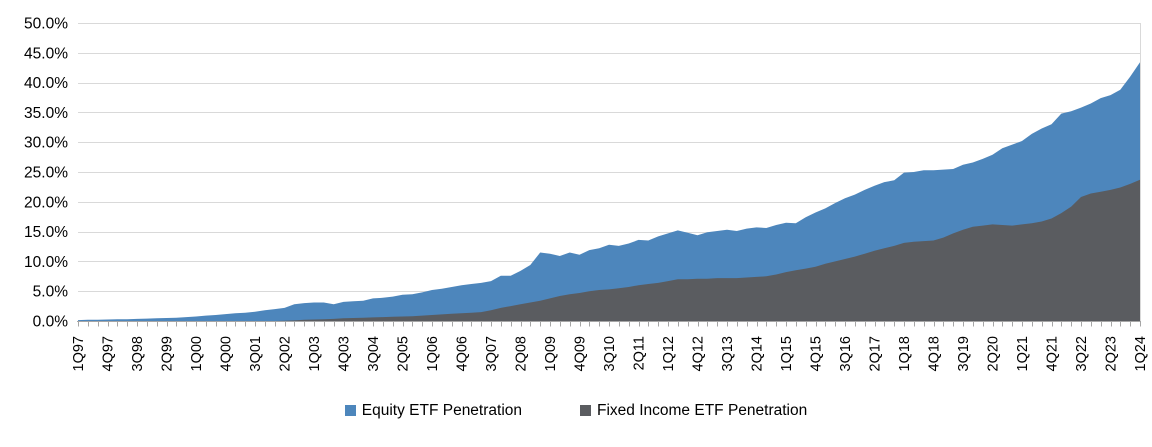 The image size is (1152, 447). I want to click on x-tick-label: 1Q09, so click(551, 353).